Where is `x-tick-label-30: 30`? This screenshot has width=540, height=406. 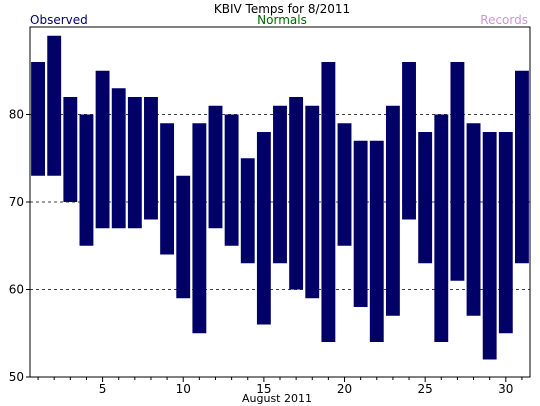 x-tick-label-30: 30 is located at coordinates (505, 389).